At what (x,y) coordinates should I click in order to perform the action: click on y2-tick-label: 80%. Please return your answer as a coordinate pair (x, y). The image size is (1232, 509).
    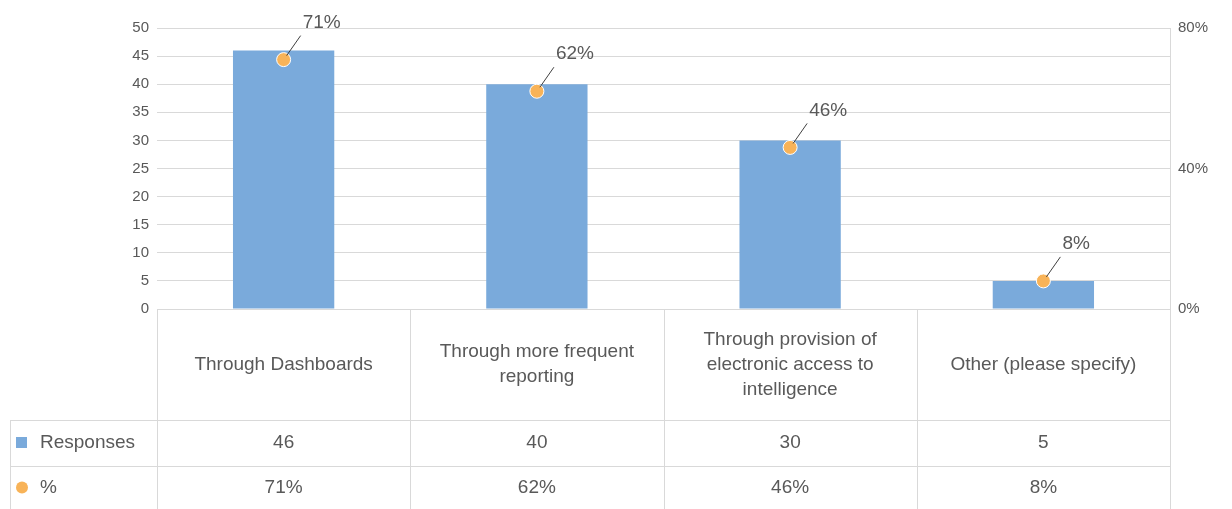
    Looking at the image, I should click on (1193, 27).